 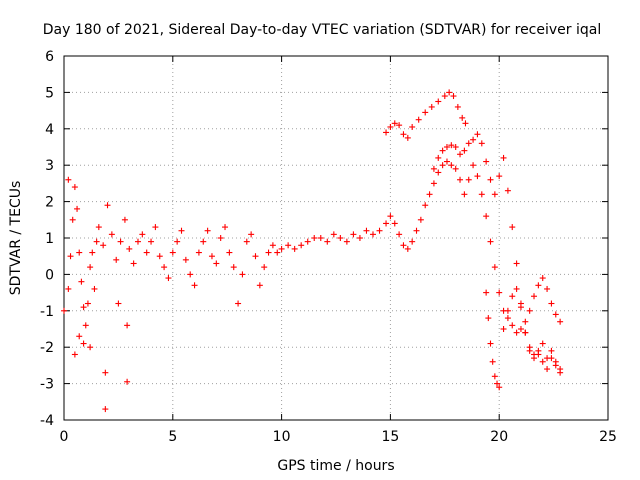 What do you see at coordinates (47, 421) in the screenshot?
I see `y-tick-label: -4` at bounding box center [47, 421].